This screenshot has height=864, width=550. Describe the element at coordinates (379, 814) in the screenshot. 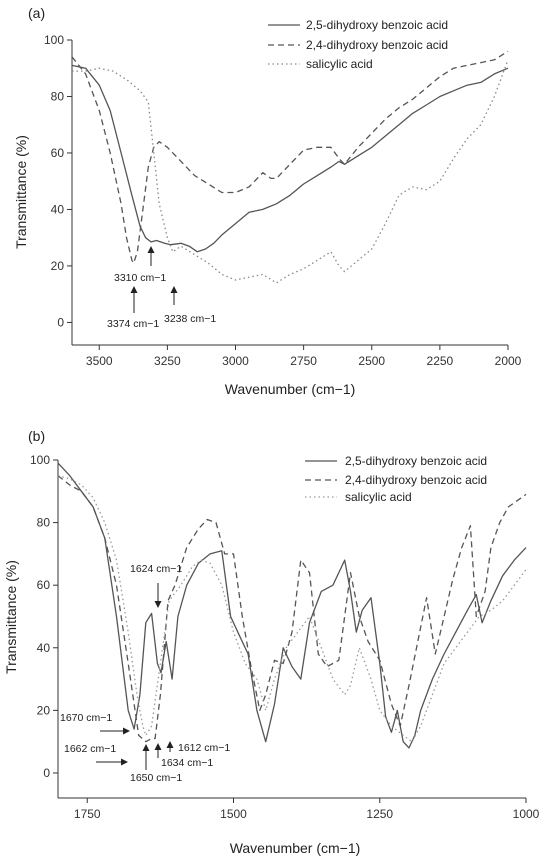

I see `panel-b-x-tick-label-2: 1250` at that location.